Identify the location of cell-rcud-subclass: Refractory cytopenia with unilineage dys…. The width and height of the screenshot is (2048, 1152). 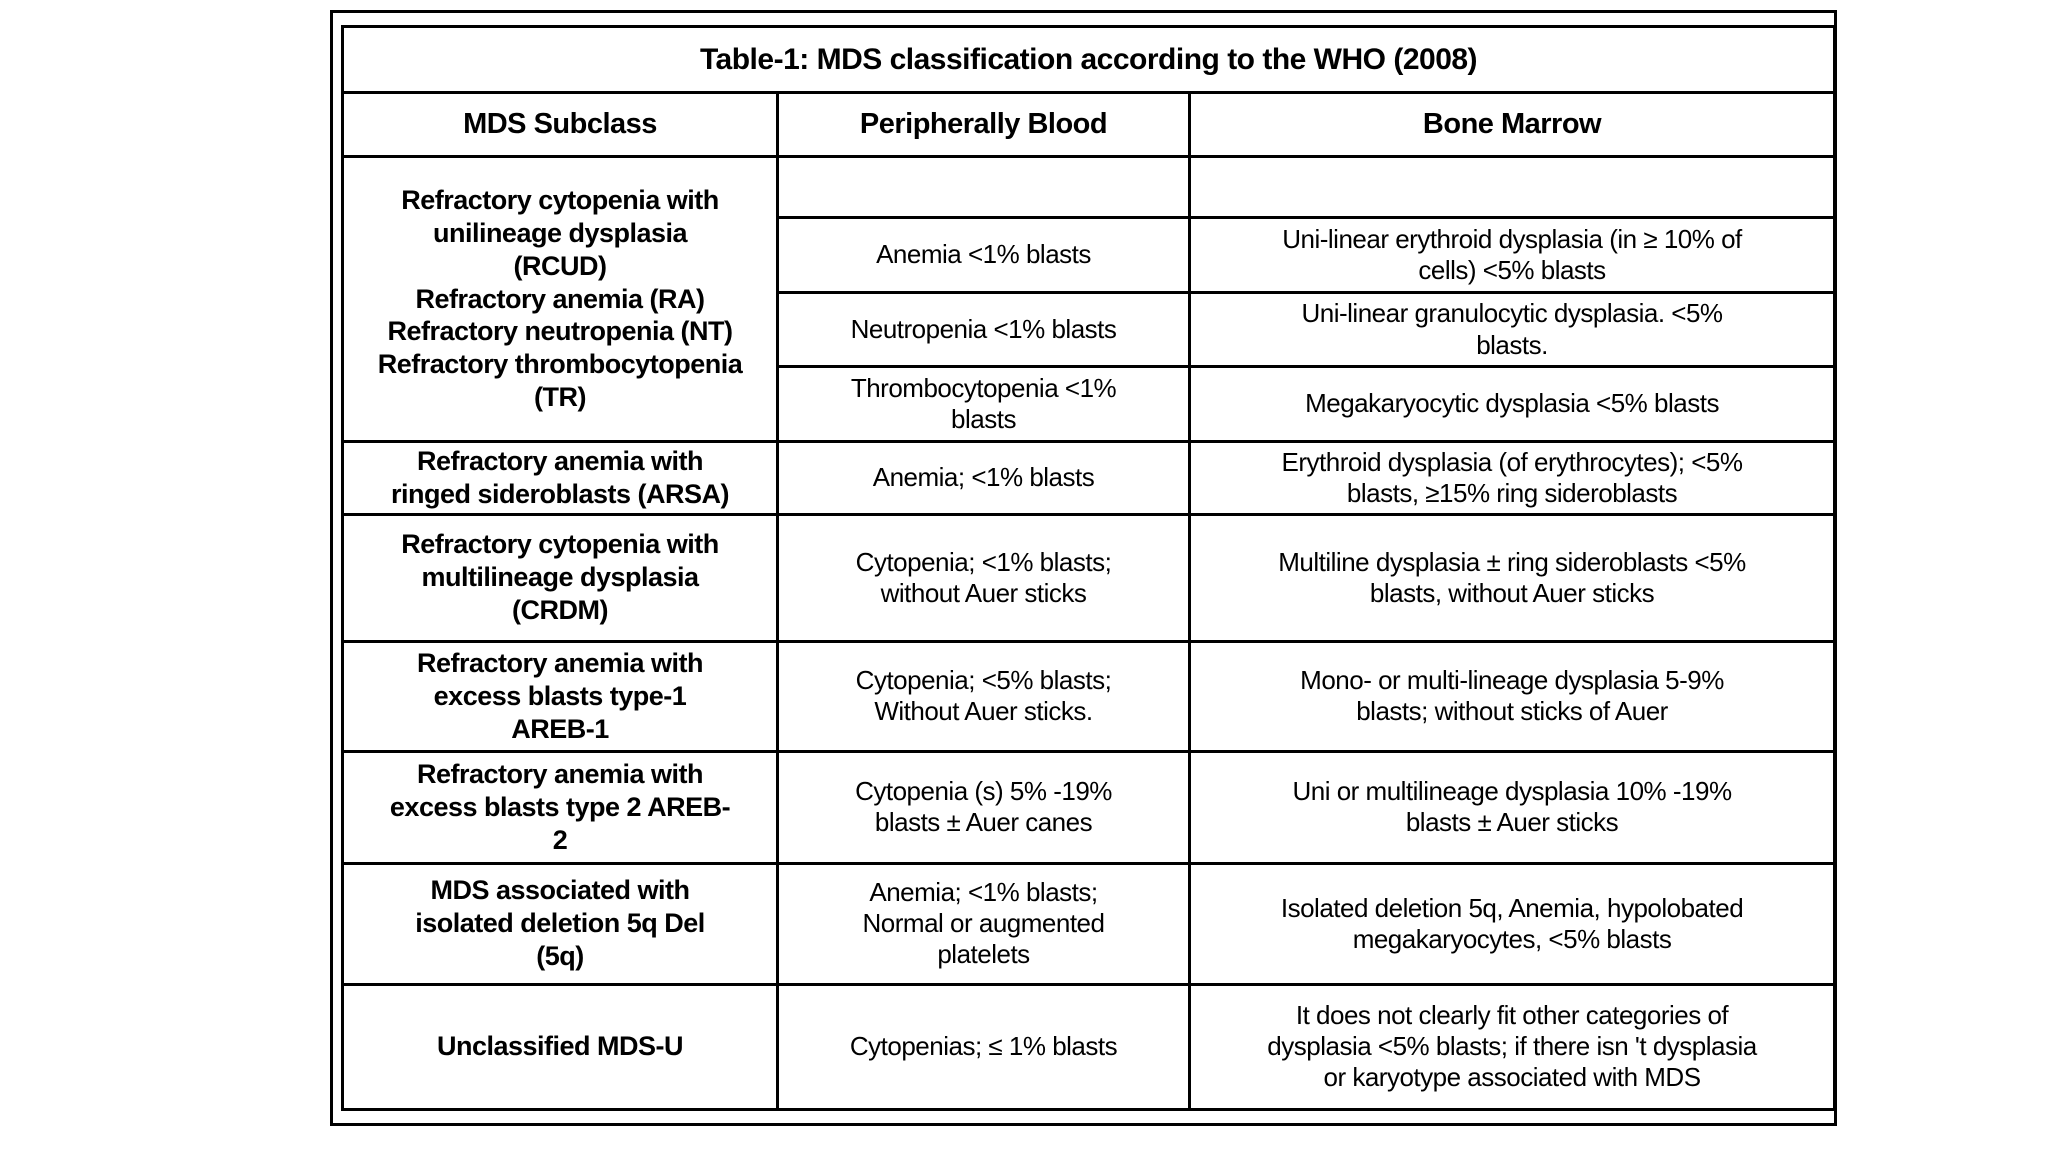
(560, 299).